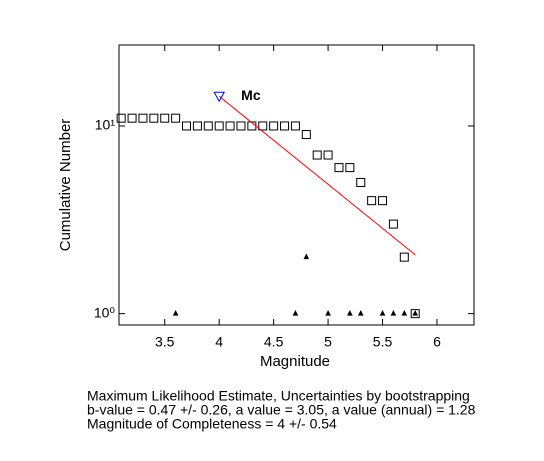  I want to click on x-axis-label: Magnitude, so click(295, 361).